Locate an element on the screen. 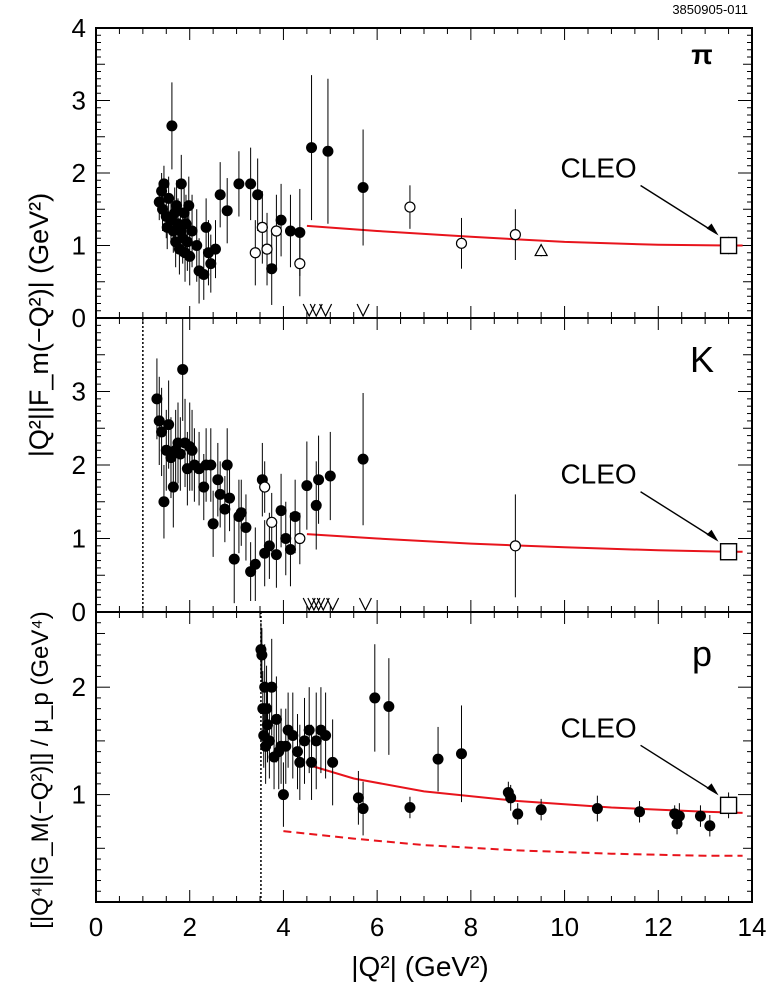 Image resolution: width=780 pixels, height=996 pixels. panel-label: K is located at coordinates (702, 359).